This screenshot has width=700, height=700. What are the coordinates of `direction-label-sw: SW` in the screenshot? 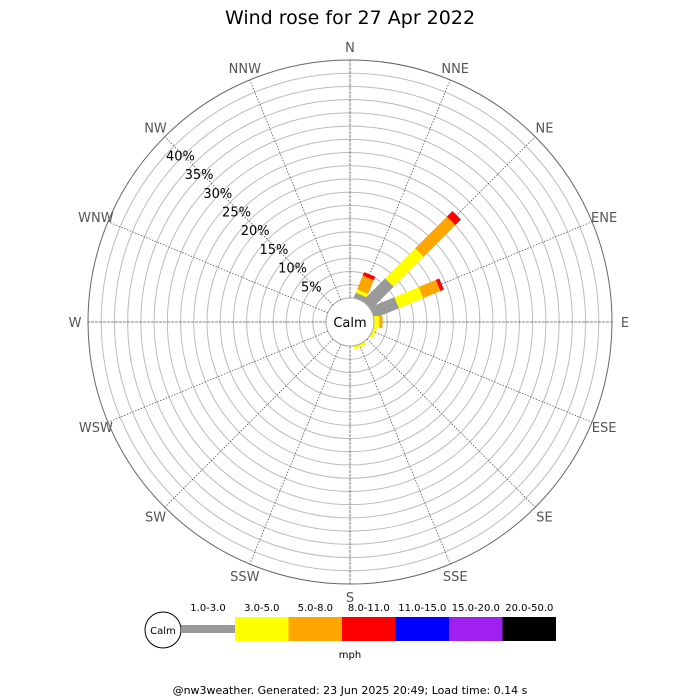 It's located at (155, 518).